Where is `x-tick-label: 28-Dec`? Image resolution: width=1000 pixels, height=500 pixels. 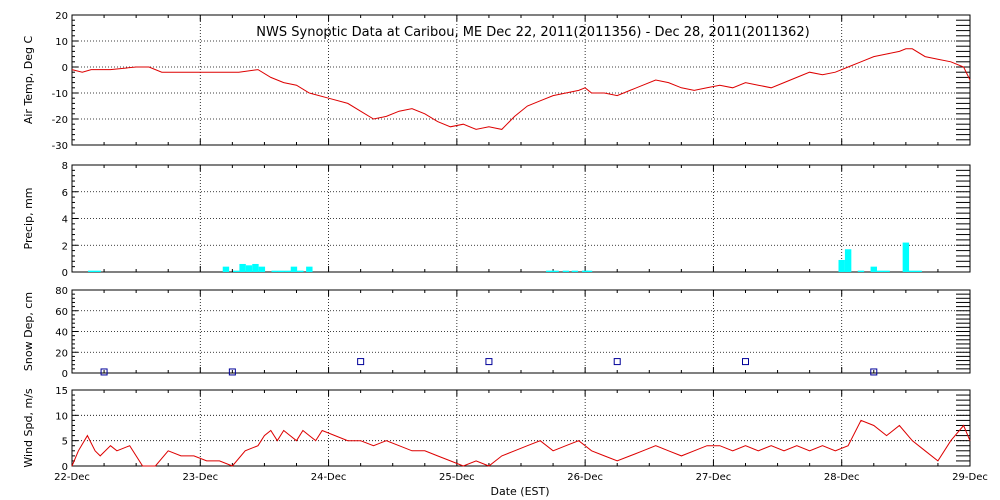
x-tick-label: 28-Dec is located at coordinates (842, 477).